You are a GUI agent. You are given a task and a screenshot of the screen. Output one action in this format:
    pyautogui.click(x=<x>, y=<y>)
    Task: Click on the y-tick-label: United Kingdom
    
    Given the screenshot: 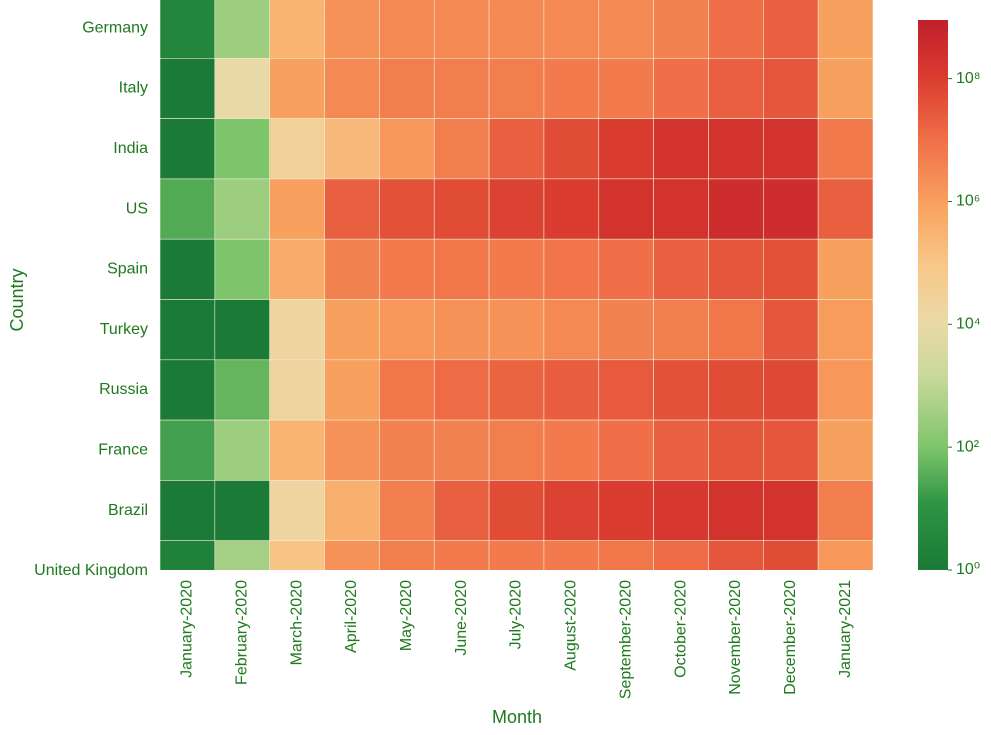 What is the action you would take?
    pyautogui.click(x=91, y=570)
    